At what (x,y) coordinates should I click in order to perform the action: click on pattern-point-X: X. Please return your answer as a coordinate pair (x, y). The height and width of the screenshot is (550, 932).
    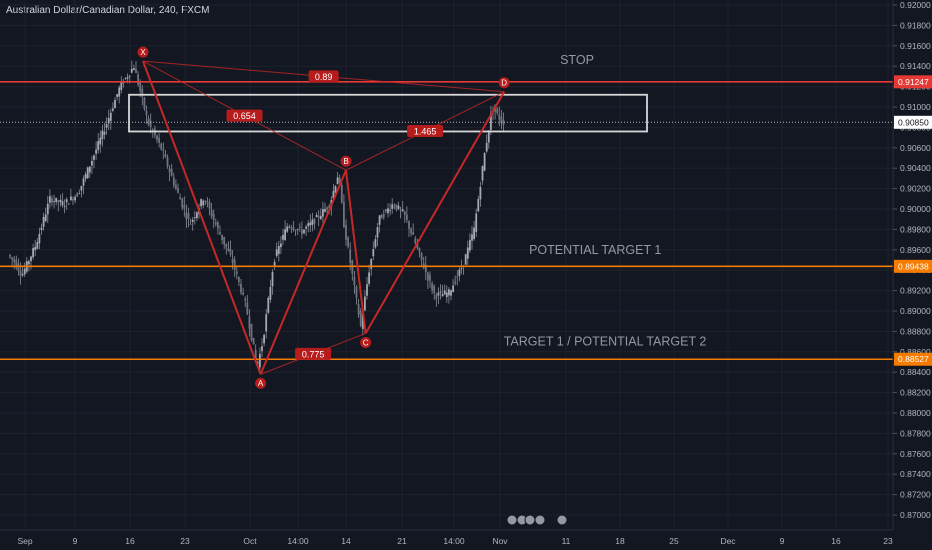
    Looking at the image, I should click on (143, 52).